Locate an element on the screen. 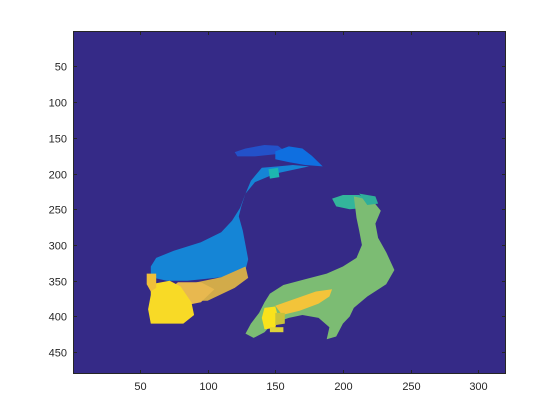 This screenshot has width=560, height=420. x-tick-label: 100 is located at coordinates (208, 387).